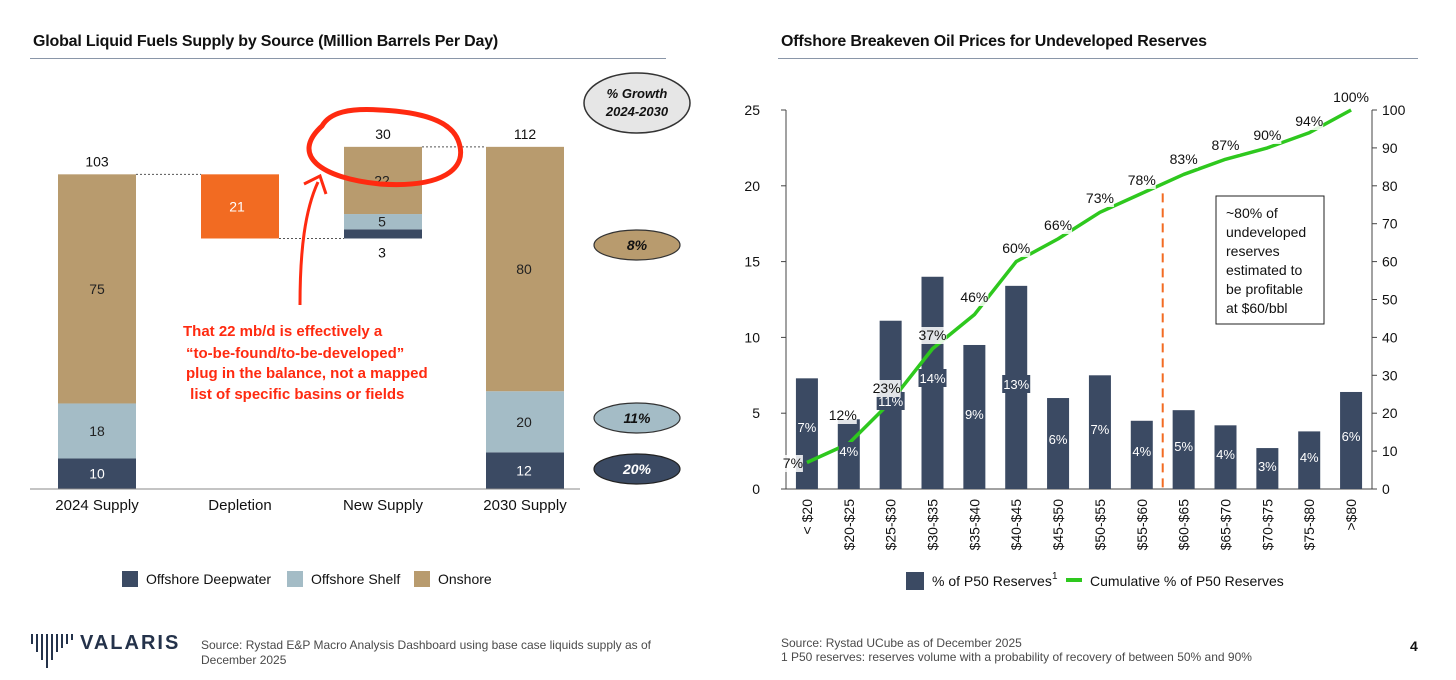  I want to click on bar-2024-supply-offshore-shelf, so click(97, 431).